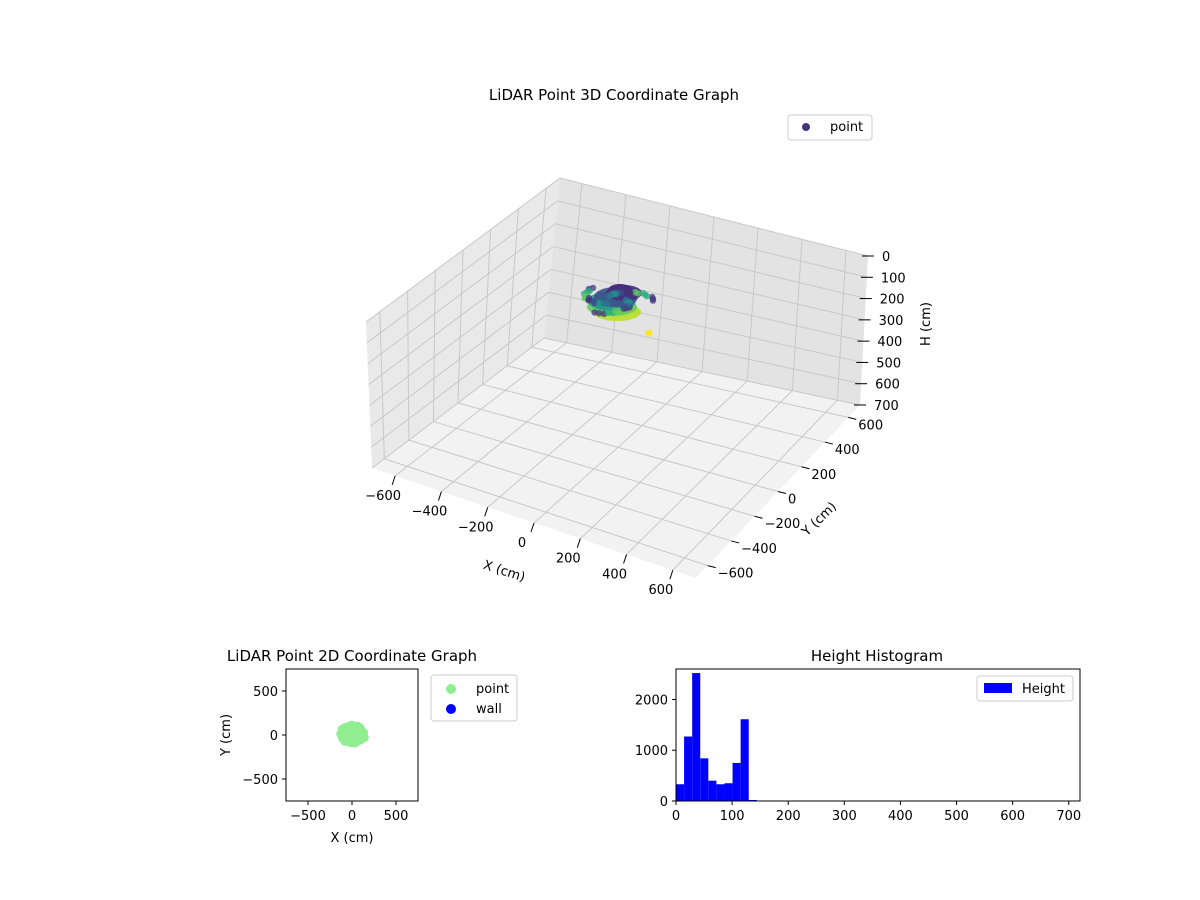 This screenshot has width=1200, height=900. Describe the element at coordinates (352, 734) in the screenshot. I see `scatter-2d-points` at that location.